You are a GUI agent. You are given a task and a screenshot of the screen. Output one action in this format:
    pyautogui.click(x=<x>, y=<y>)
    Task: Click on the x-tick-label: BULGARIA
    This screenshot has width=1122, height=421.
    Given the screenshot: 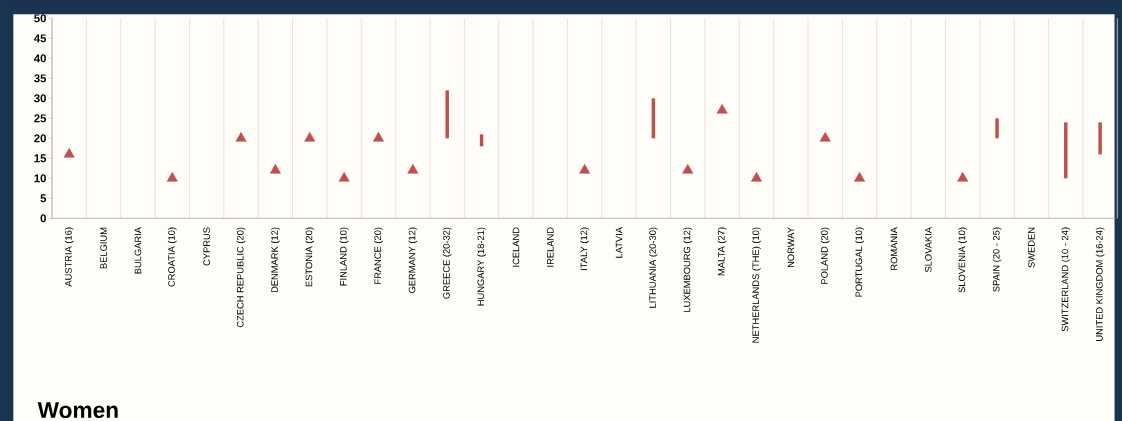 What is the action you would take?
    pyautogui.click(x=138, y=250)
    